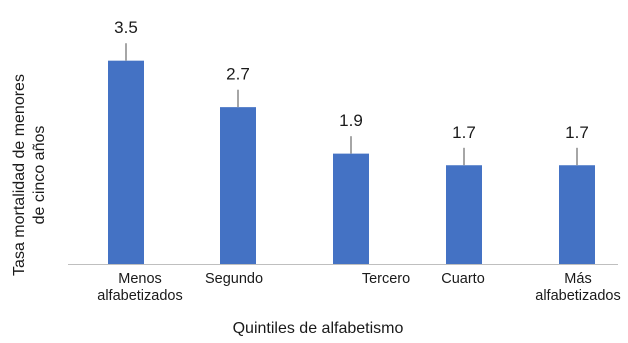 The image size is (628, 343). I want to click on x-tick-label-4: Cuarto, so click(463, 279).